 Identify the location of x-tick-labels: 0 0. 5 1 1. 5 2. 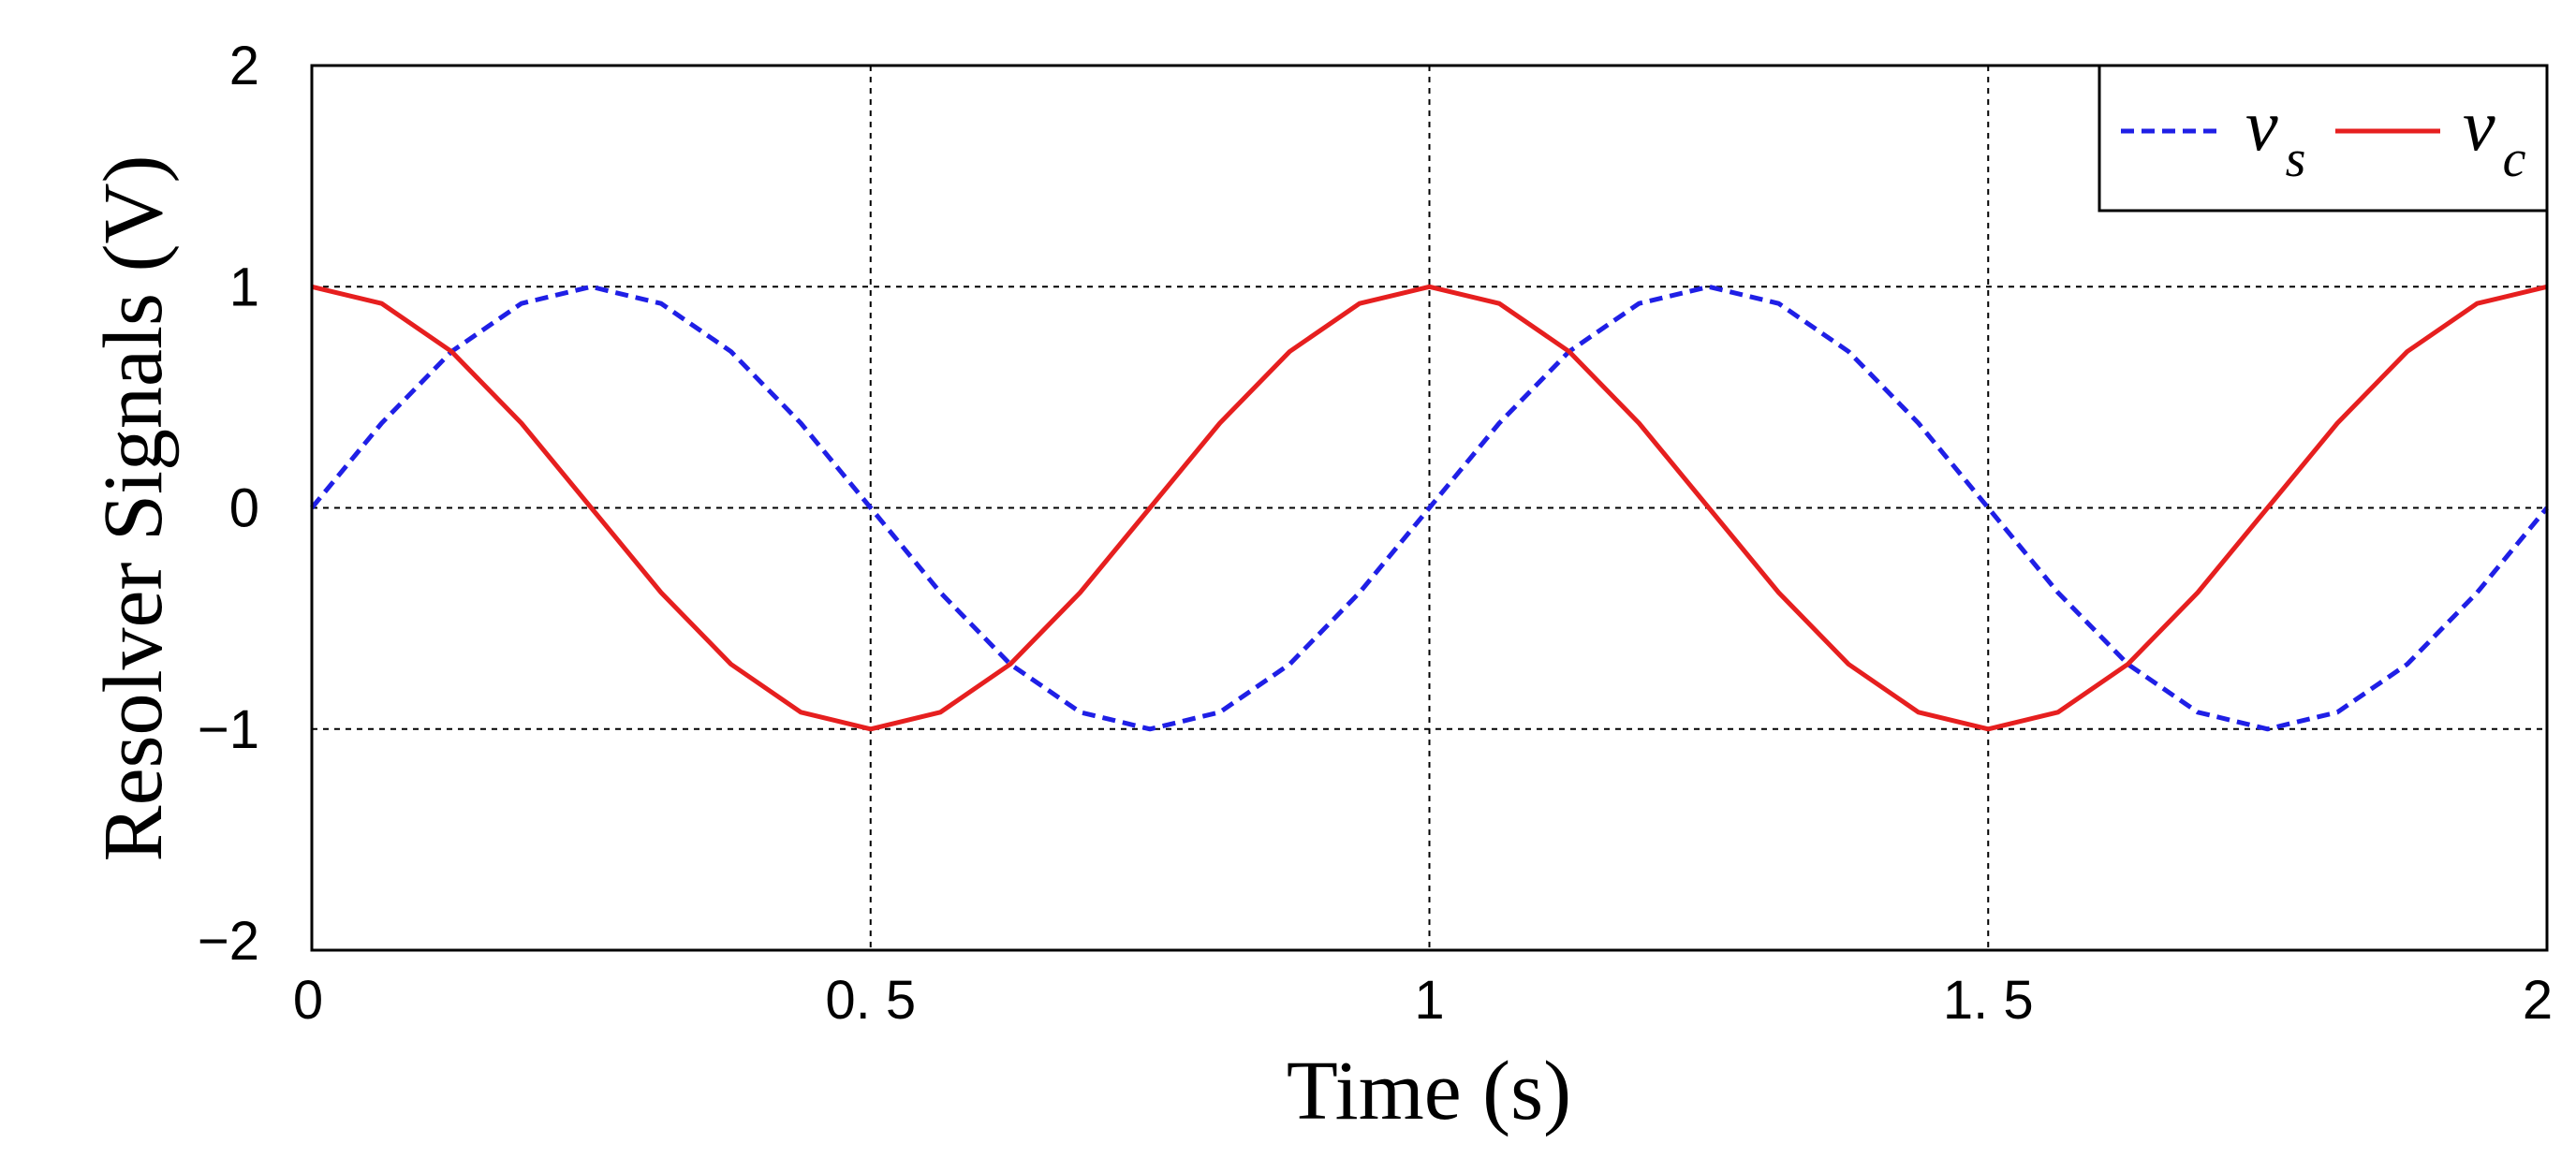
(1423, 1000).